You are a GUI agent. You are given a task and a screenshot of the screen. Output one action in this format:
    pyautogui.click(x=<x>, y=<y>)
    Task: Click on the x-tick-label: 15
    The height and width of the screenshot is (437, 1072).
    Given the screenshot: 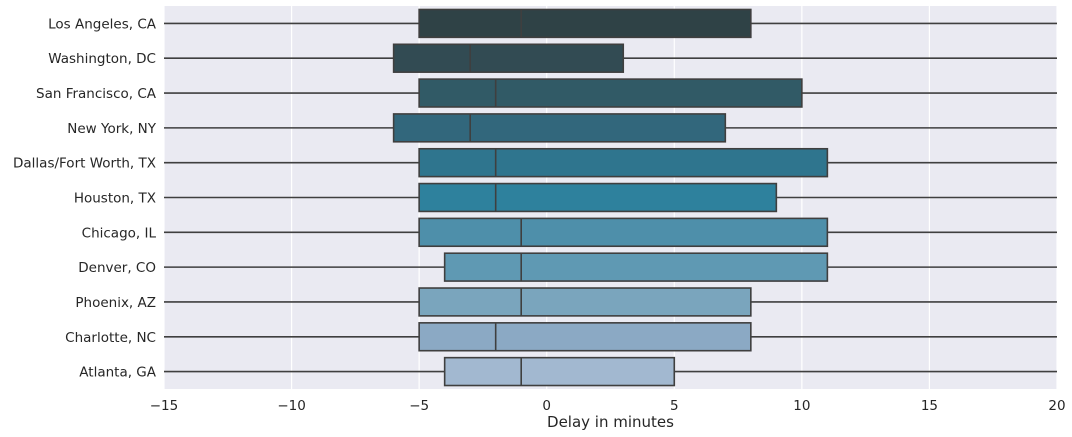 What is the action you would take?
    pyautogui.click(x=929, y=406)
    